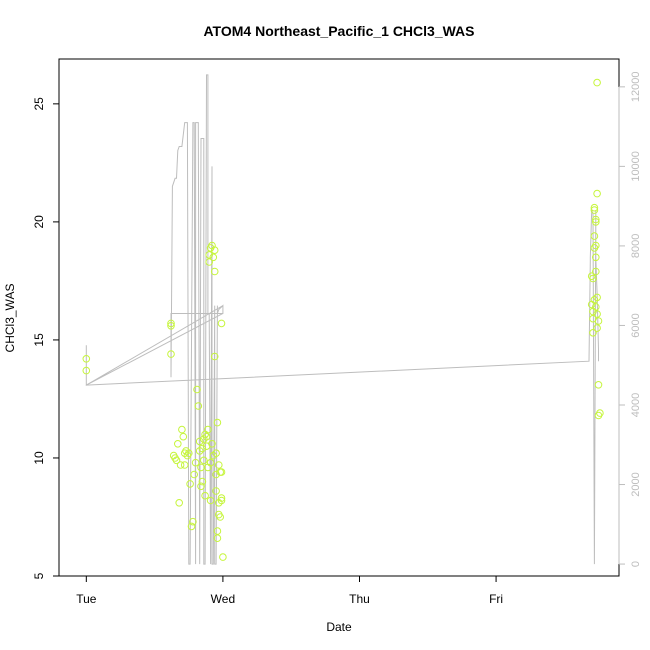  I want to click on x-tick-label: Tue, so click(86, 599).